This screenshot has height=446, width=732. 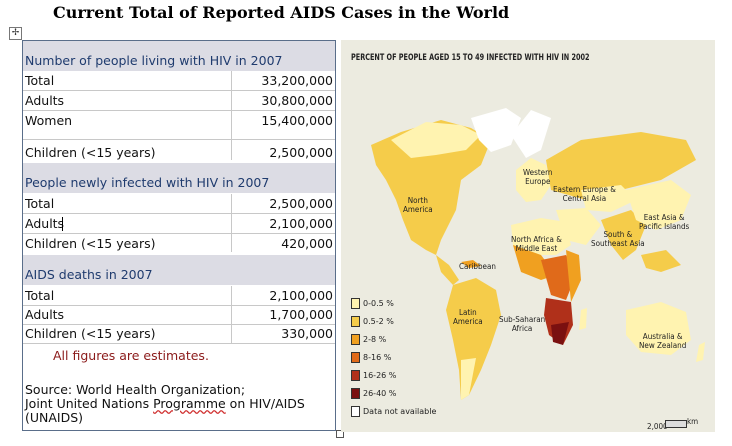 I want to click on legend-item: 0.5-2 %, so click(x=372, y=321).